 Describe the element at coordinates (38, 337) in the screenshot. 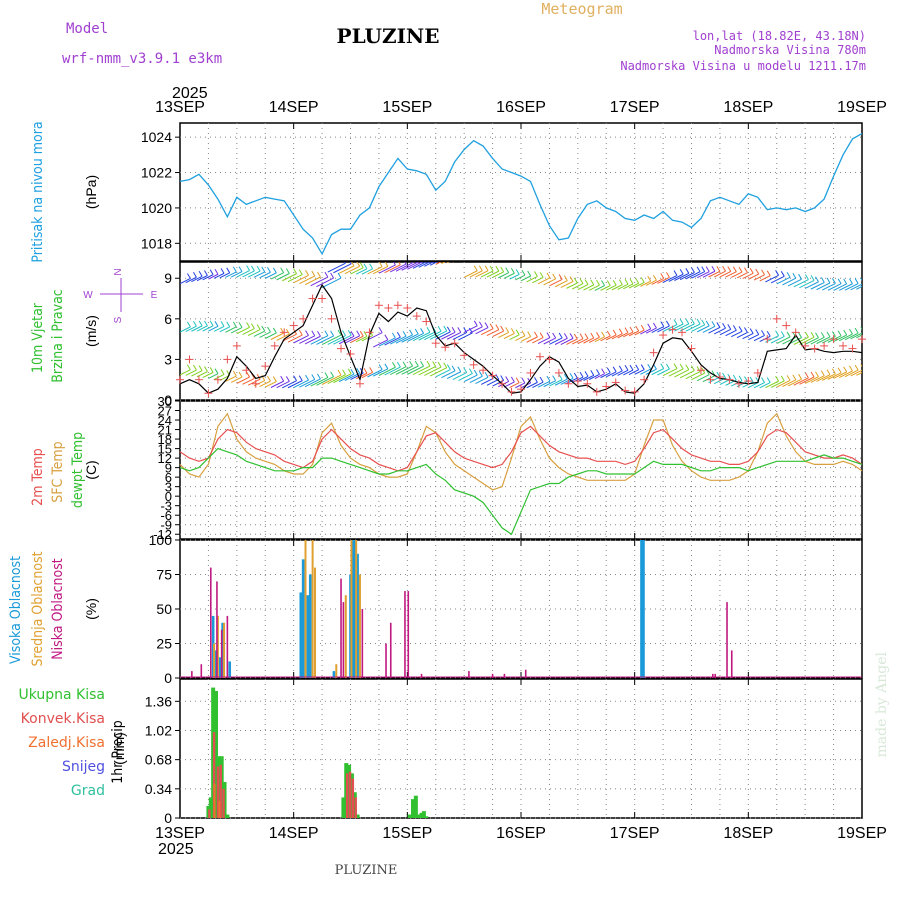

I see `wind-axis-label: 10m Vjetar` at that location.